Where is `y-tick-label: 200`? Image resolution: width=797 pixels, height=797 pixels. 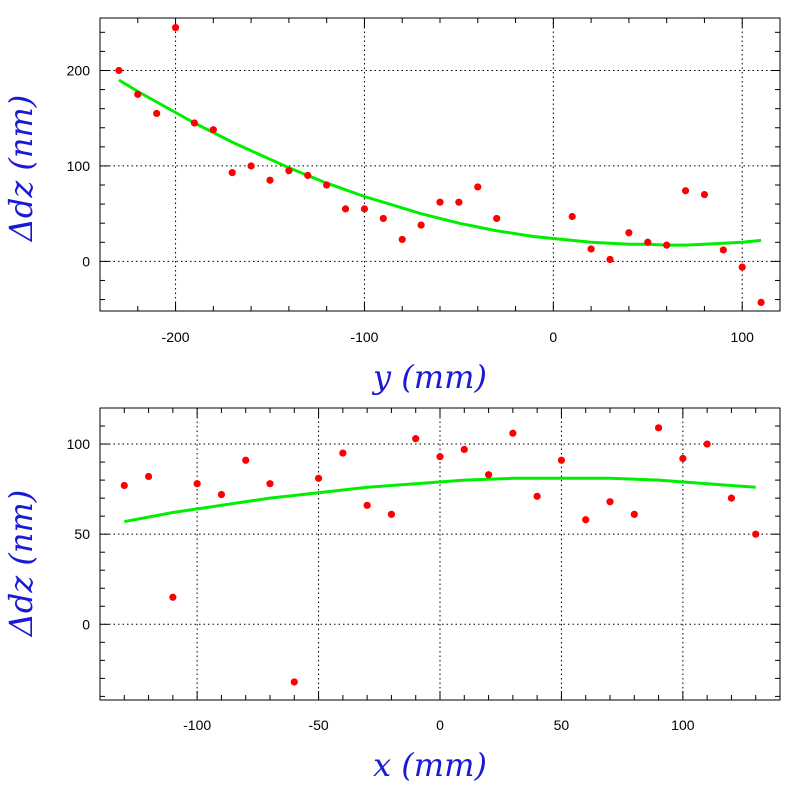
y-tick-label: 200 is located at coordinates (79, 70).